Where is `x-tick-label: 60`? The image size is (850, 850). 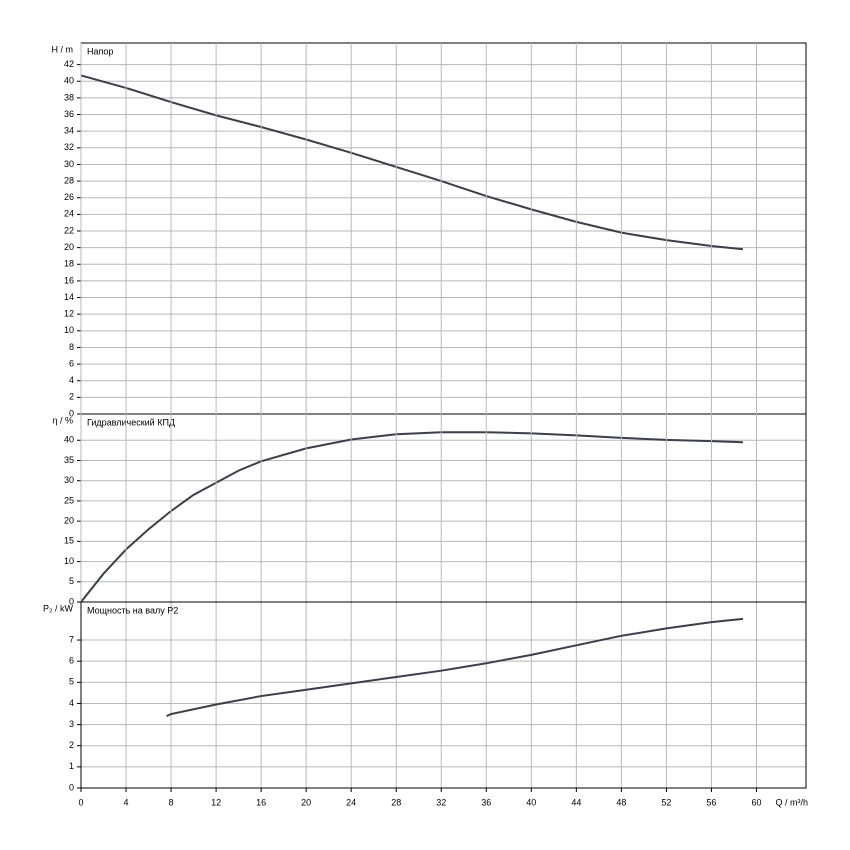 x-tick-label: 60 is located at coordinates (756, 802).